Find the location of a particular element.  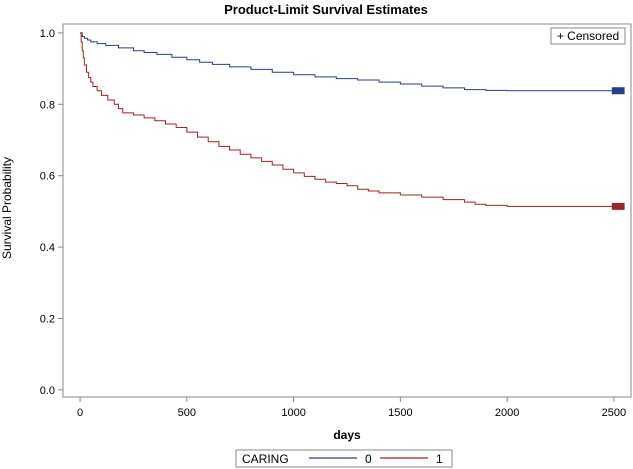

y-tick-label: 0.8 is located at coordinates (47, 105).